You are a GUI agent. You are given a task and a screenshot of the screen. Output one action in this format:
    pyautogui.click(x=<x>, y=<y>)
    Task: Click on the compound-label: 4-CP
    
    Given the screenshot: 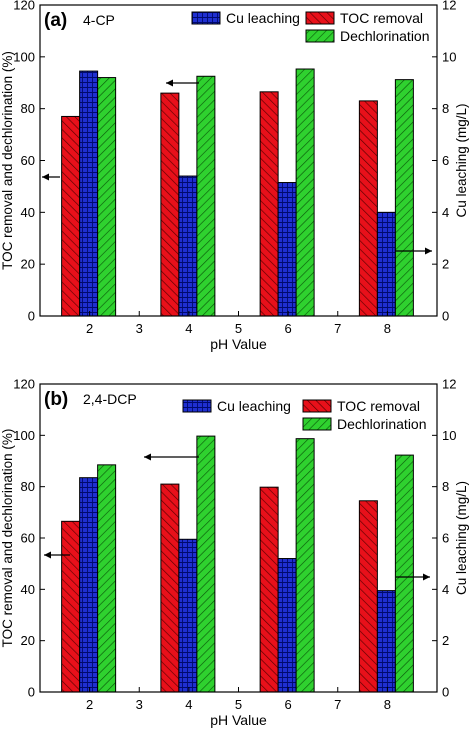 What is the action you would take?
    pyautogui.click(x=99, y=20)
    